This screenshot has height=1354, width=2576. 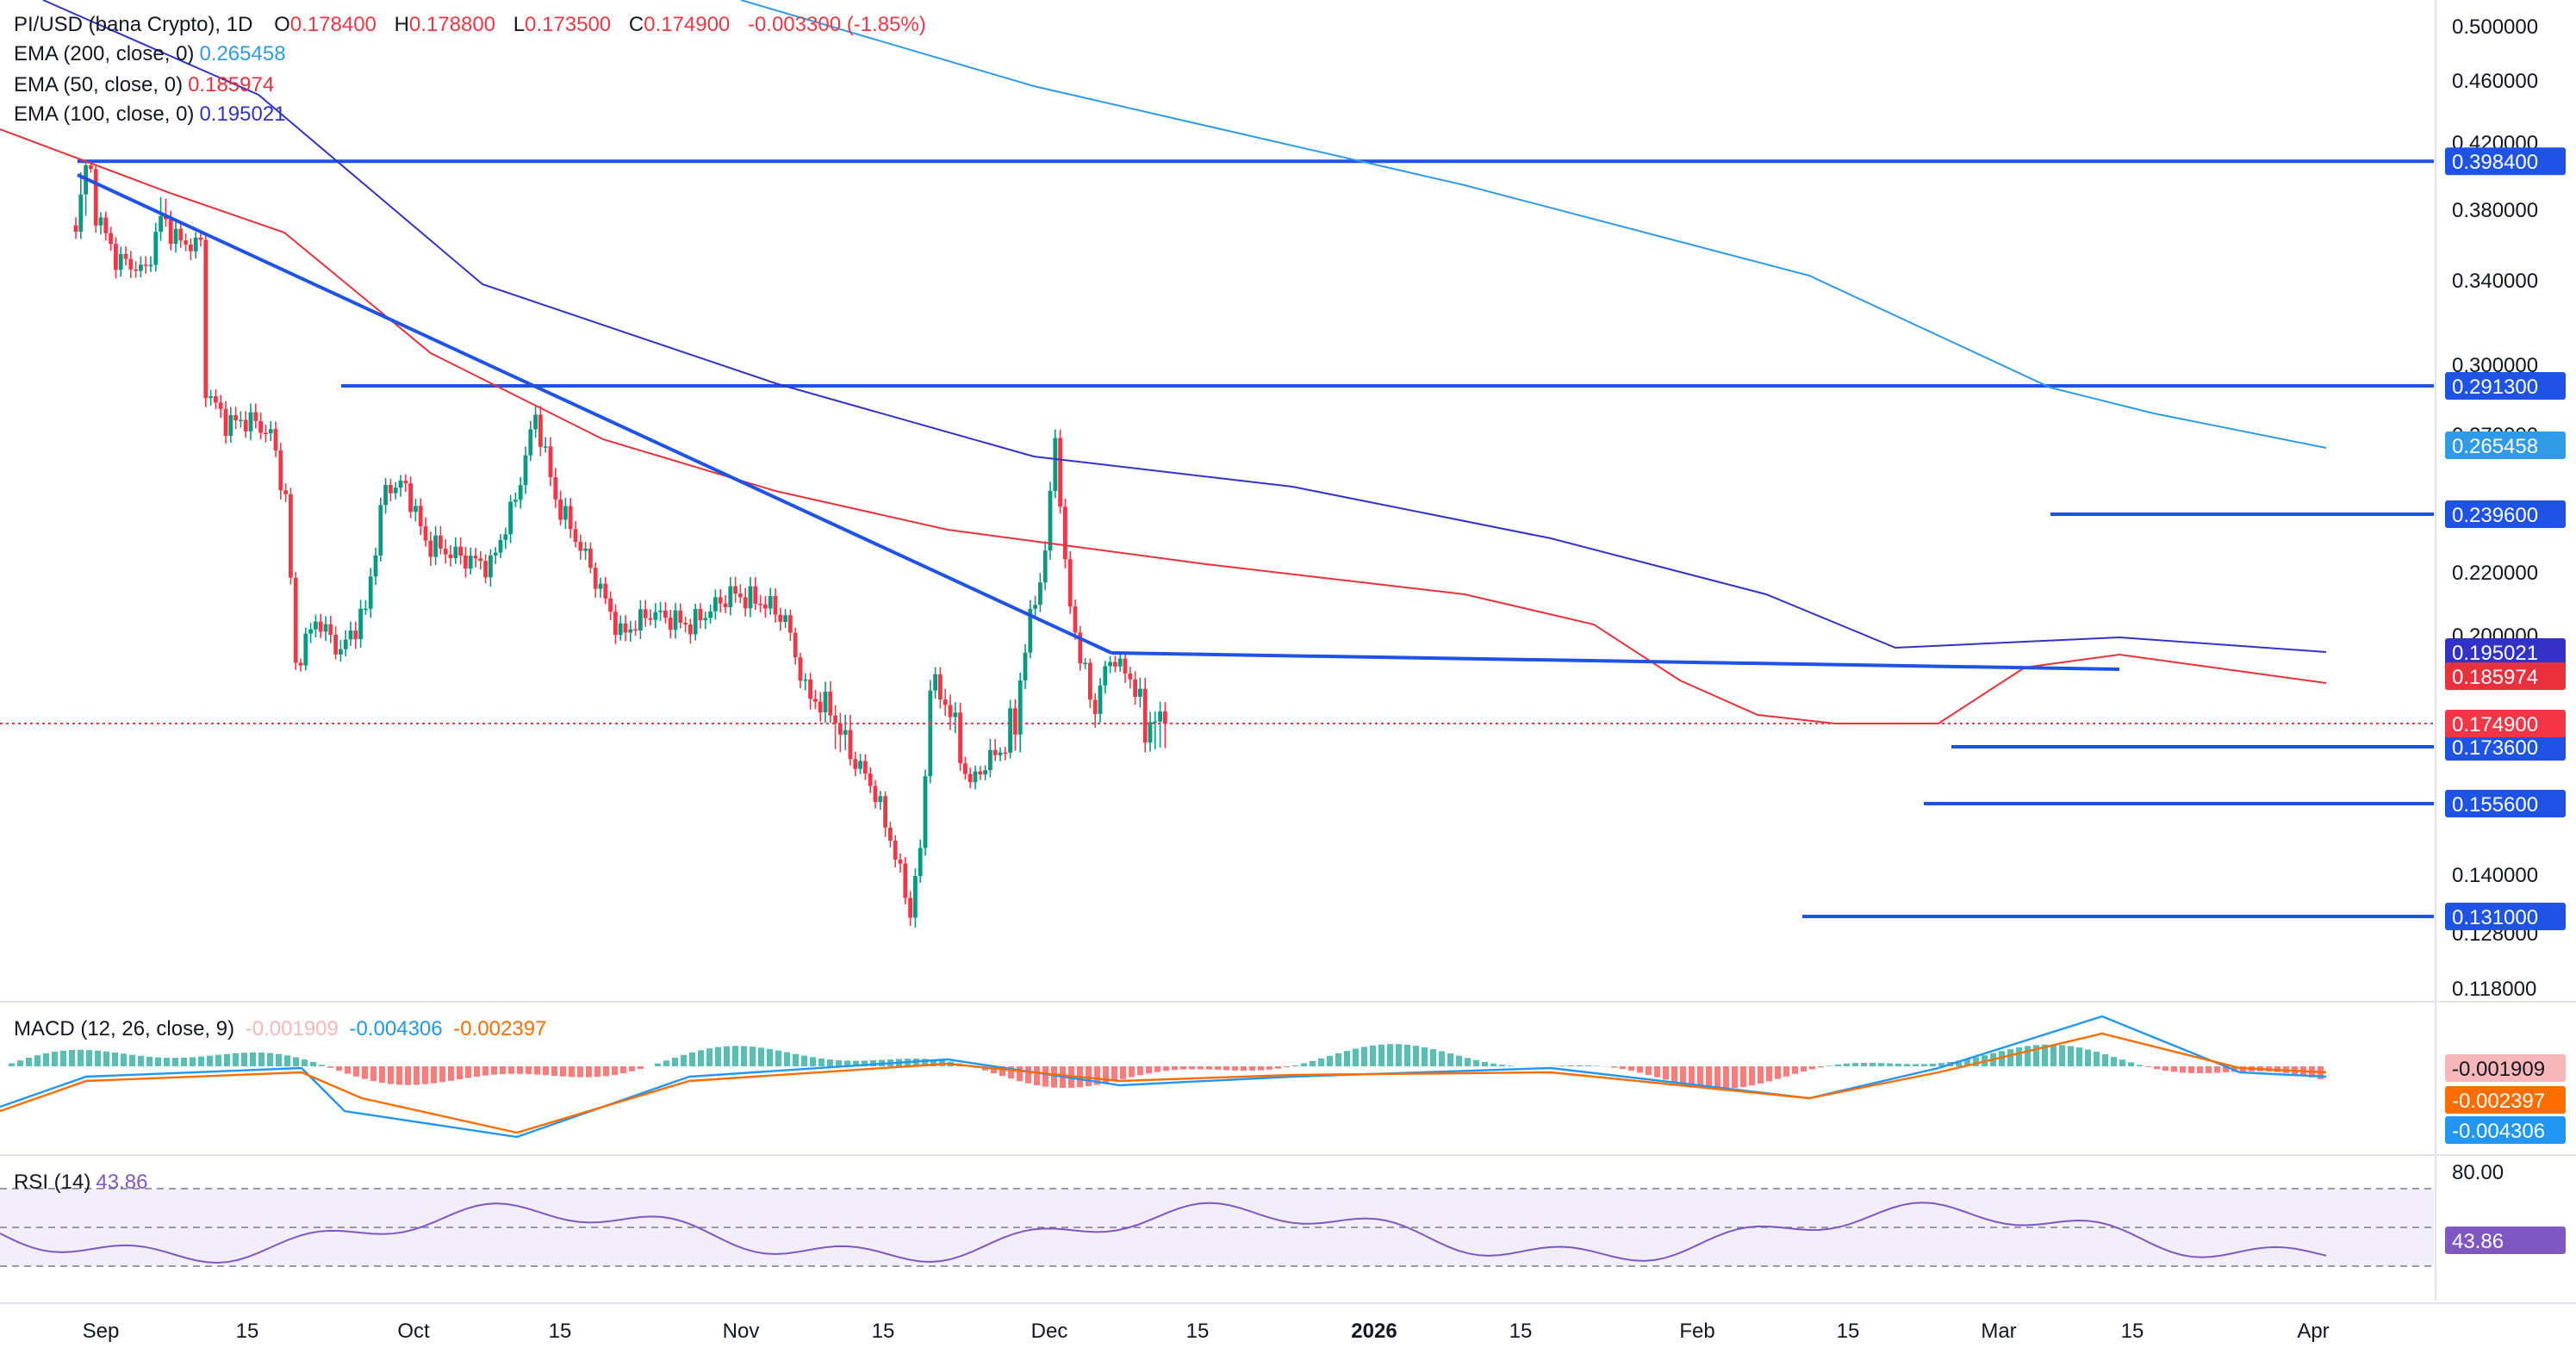 I want to click on macd-line, so click(x=1164, y=1077).